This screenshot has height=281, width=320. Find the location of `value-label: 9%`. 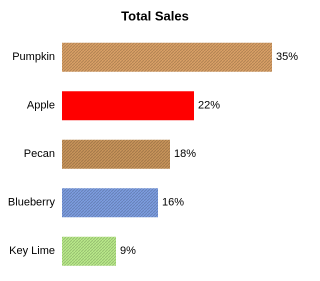

value-label: 9% is located at coordinates (128, 251).